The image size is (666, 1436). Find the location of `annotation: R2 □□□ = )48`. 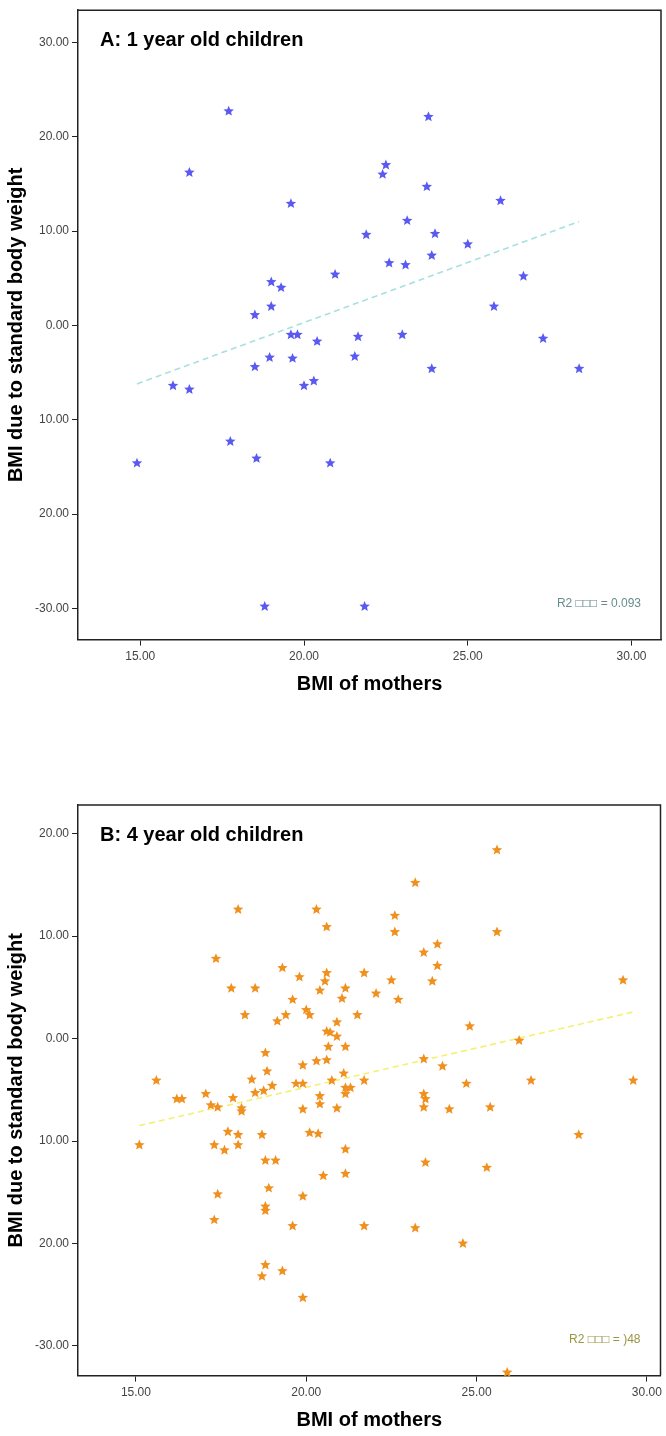

annotation: R2 □□□ = )48 is located at coordinates (605, 1338).